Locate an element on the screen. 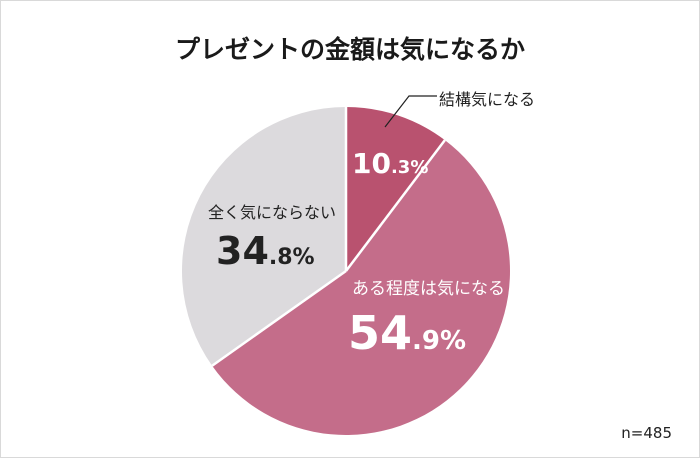 This screenshot has height=458, width=700. slice-label-very: 結構気になる is located at coordinates (487, 99).